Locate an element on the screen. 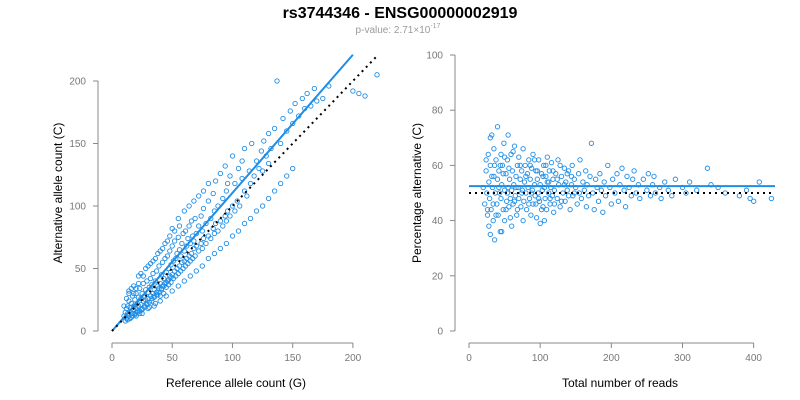 This screenshot has width=800, height=400. chart-subtitle: p-value: 2.71×10-17 is located at coordinates (398, 29).